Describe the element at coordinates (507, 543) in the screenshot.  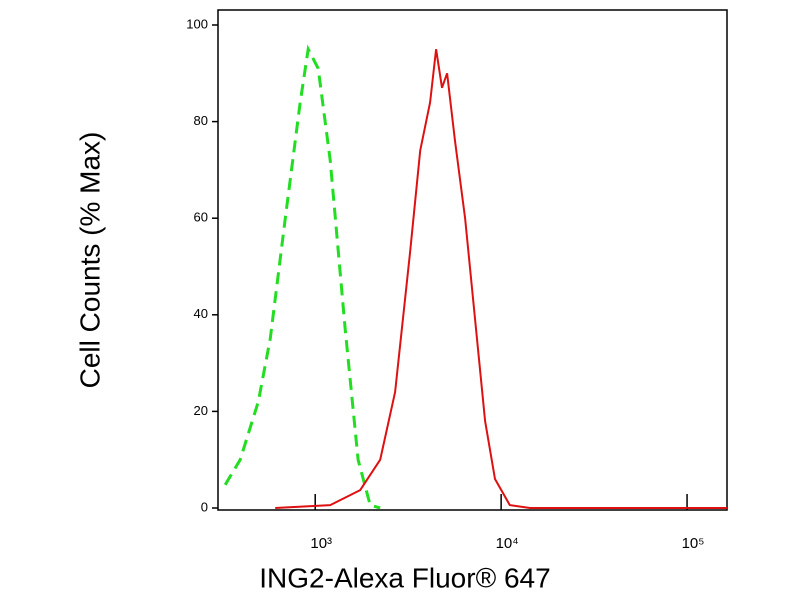
I see `x-tick-label: 10⁴` at that location.